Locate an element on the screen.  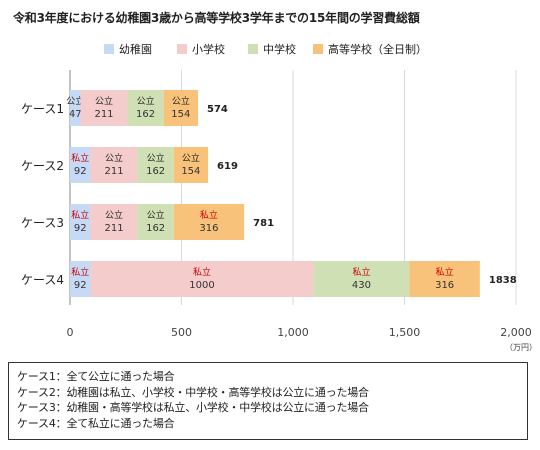
total-label: 781 is located at coordinates (263, 223).